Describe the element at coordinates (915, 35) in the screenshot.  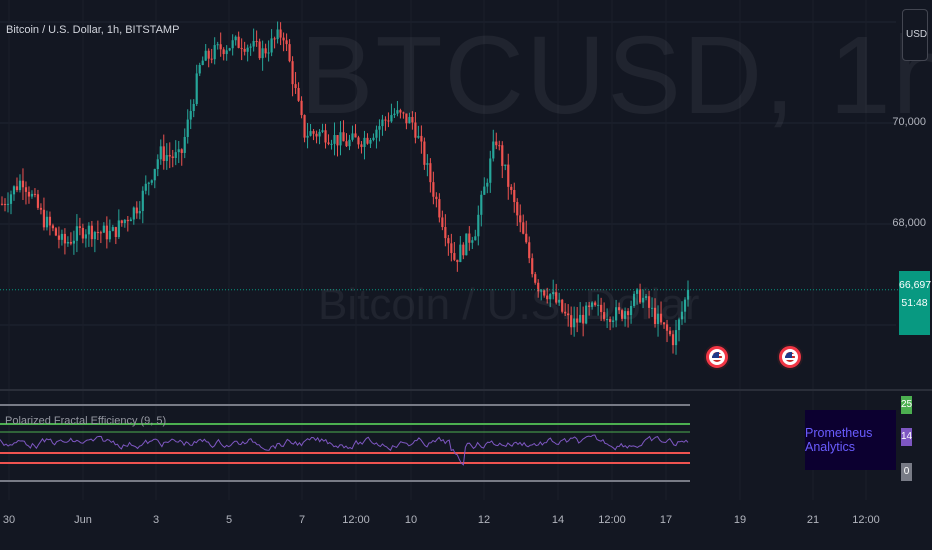
I see `currency-button: USD` at that location.